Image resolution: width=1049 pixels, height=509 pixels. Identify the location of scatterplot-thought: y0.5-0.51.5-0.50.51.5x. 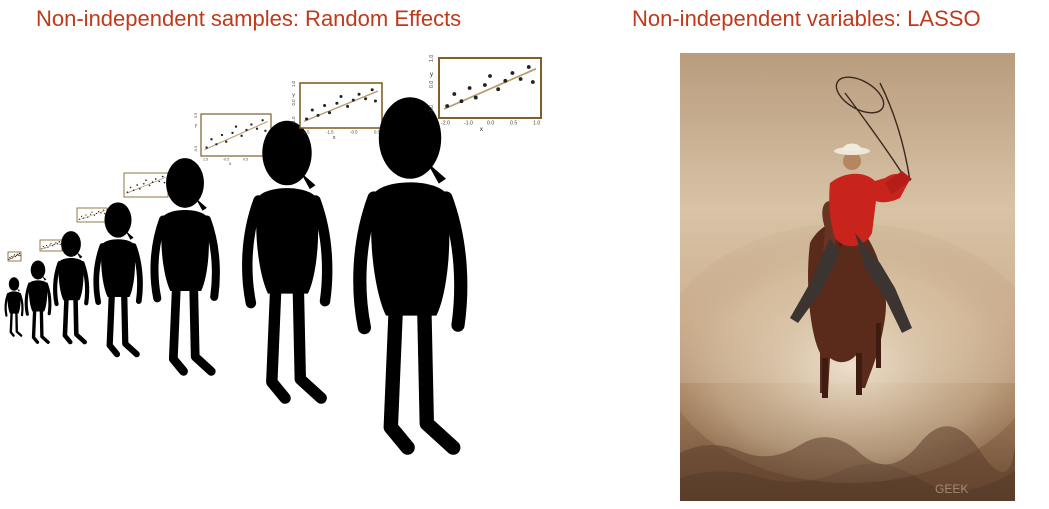
(233, 139).